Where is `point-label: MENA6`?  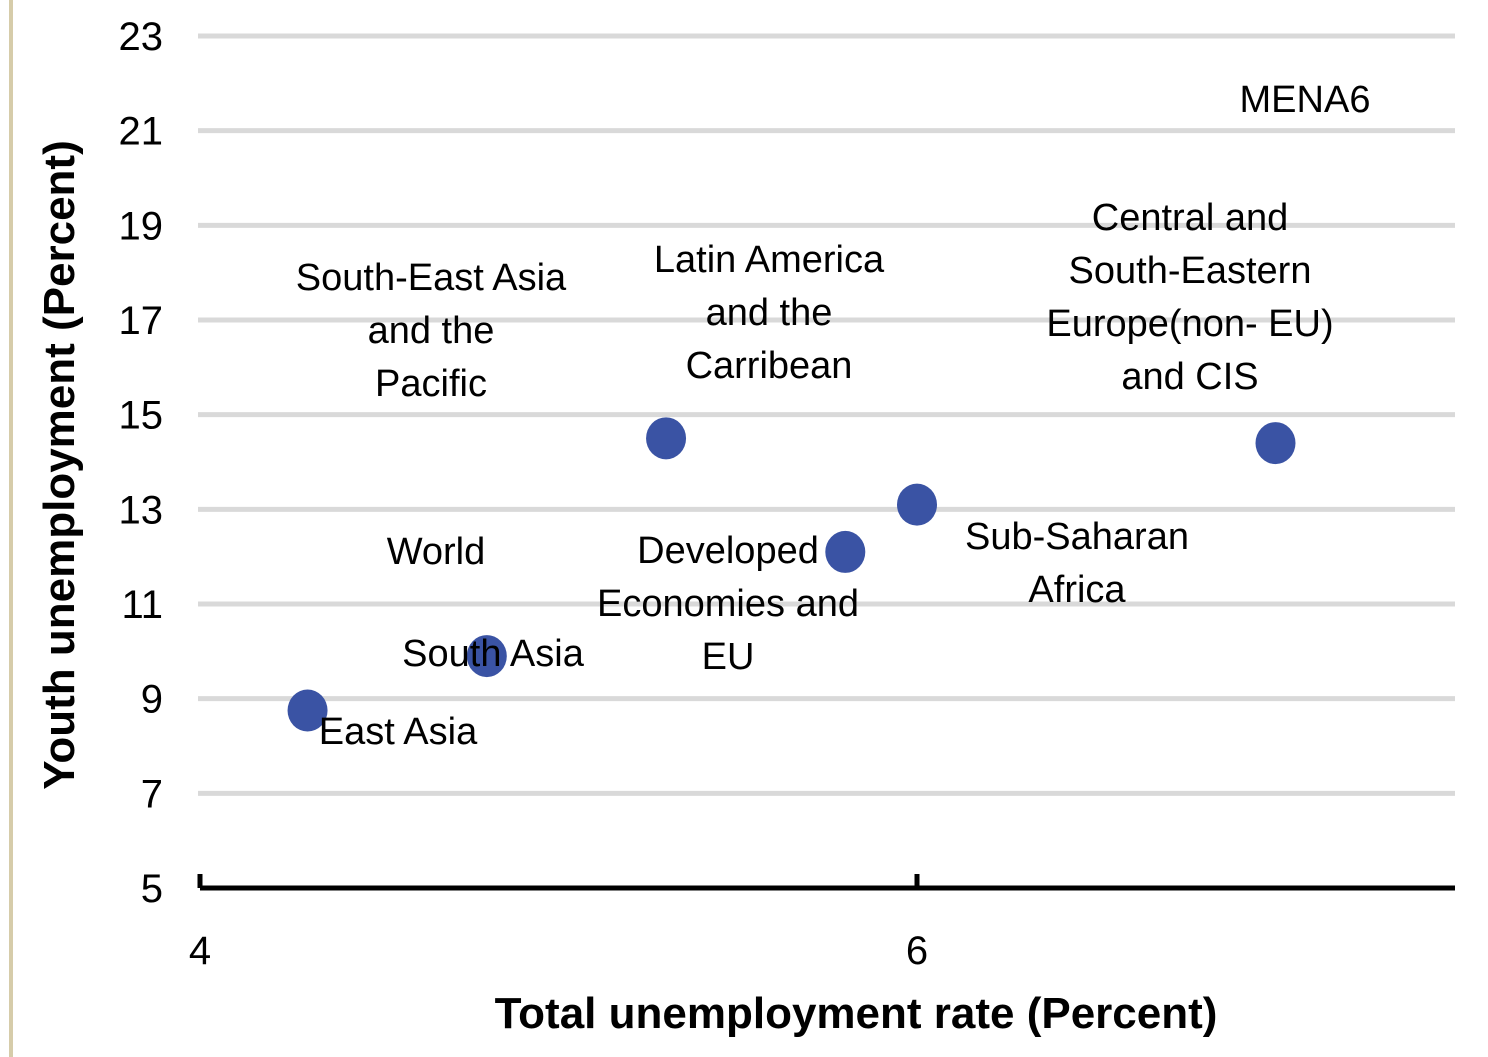
point-label: MENA6 is located at coordinates (1305, 100).